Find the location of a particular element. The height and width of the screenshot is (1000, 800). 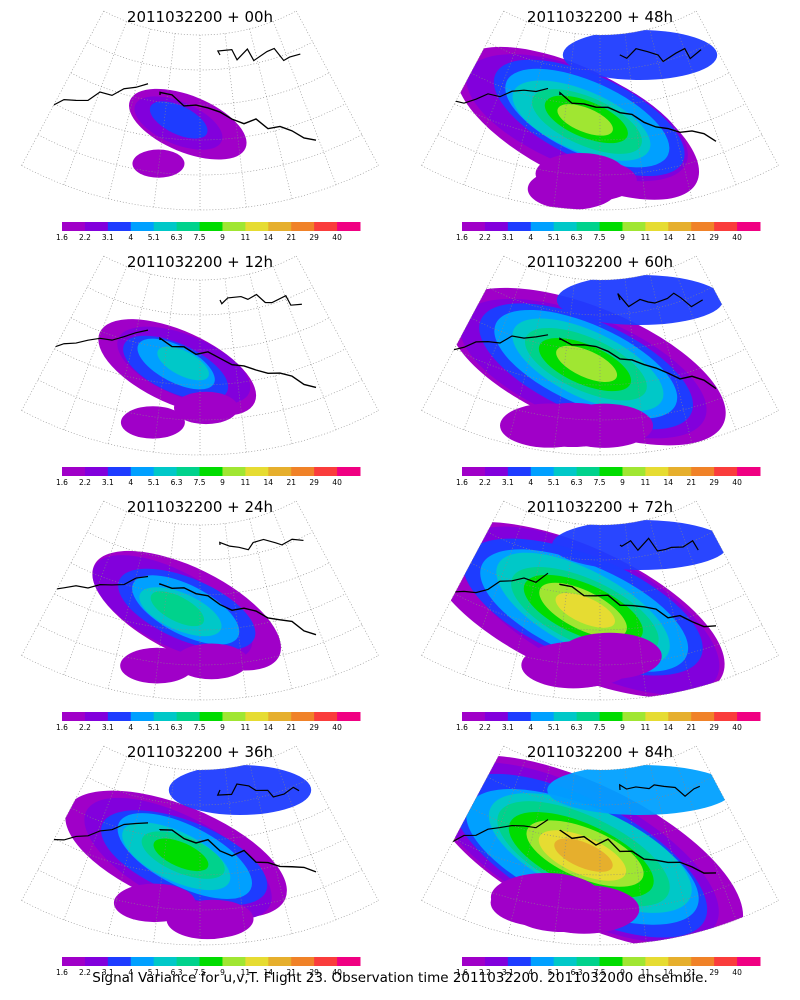

panel-title: 2011032200 + 24h is located at coordinates (200, 507).